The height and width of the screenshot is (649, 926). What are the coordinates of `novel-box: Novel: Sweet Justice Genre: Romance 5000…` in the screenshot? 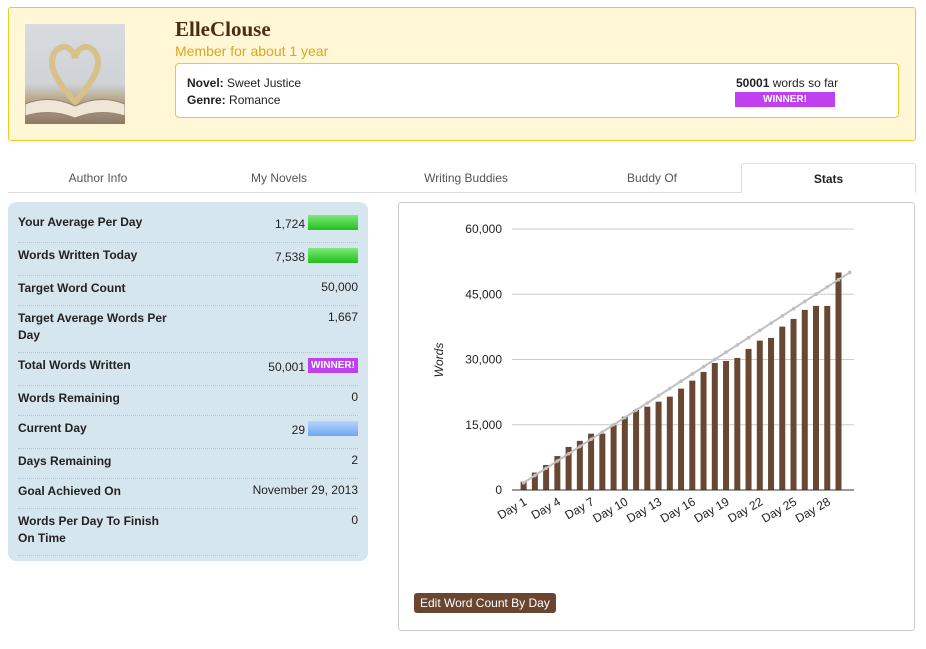 It's located at (537, 90).